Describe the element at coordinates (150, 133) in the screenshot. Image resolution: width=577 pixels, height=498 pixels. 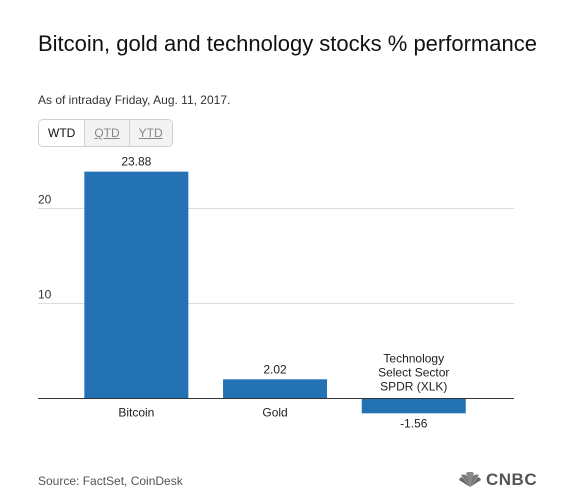
I see `tab-ytd: YTD` at that location.